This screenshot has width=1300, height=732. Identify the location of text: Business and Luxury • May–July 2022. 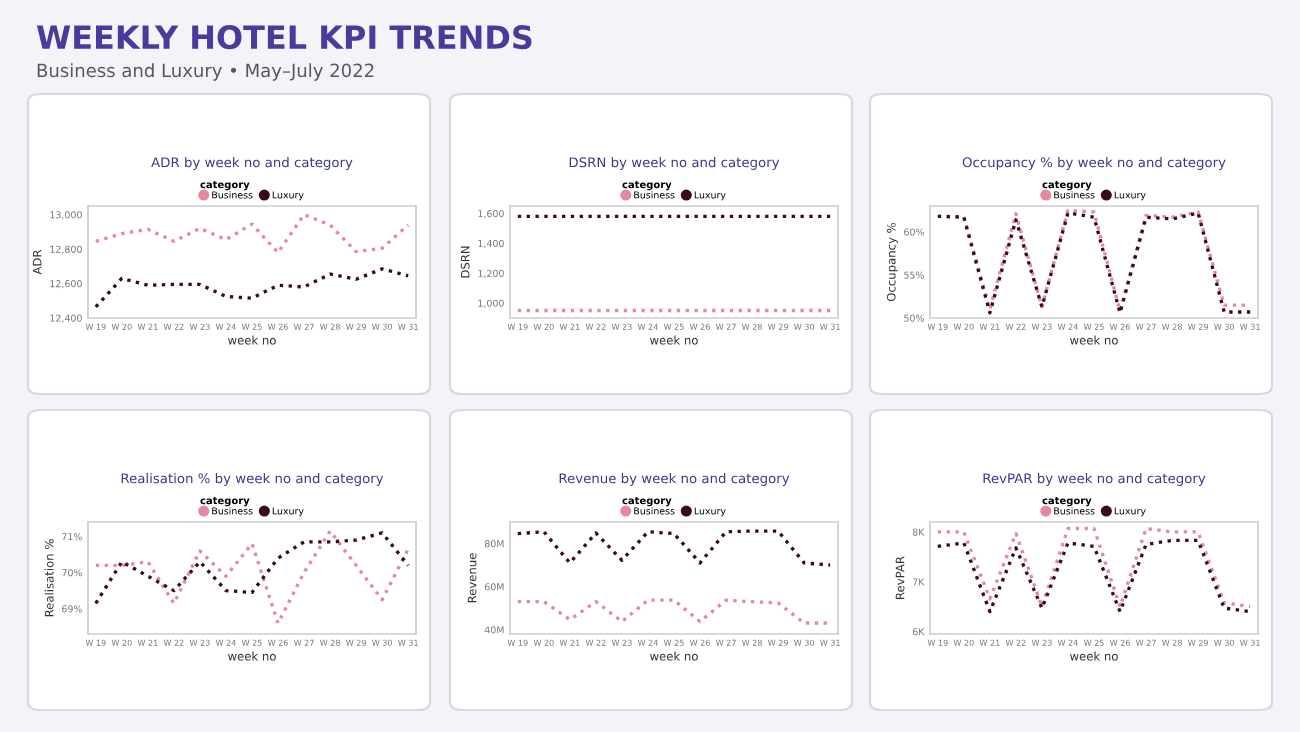
(205, 72).